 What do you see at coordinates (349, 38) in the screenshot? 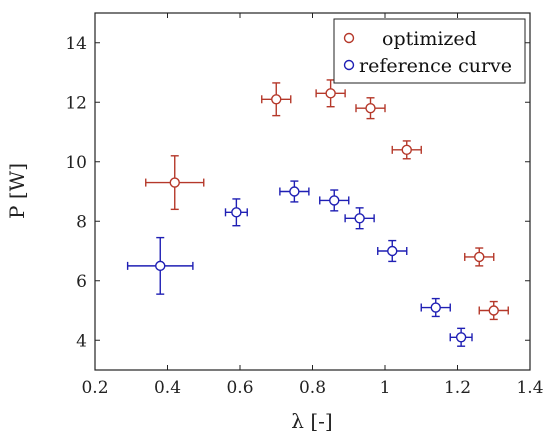
I see `legend-marker-optimized` at bounding box center [349, 38].